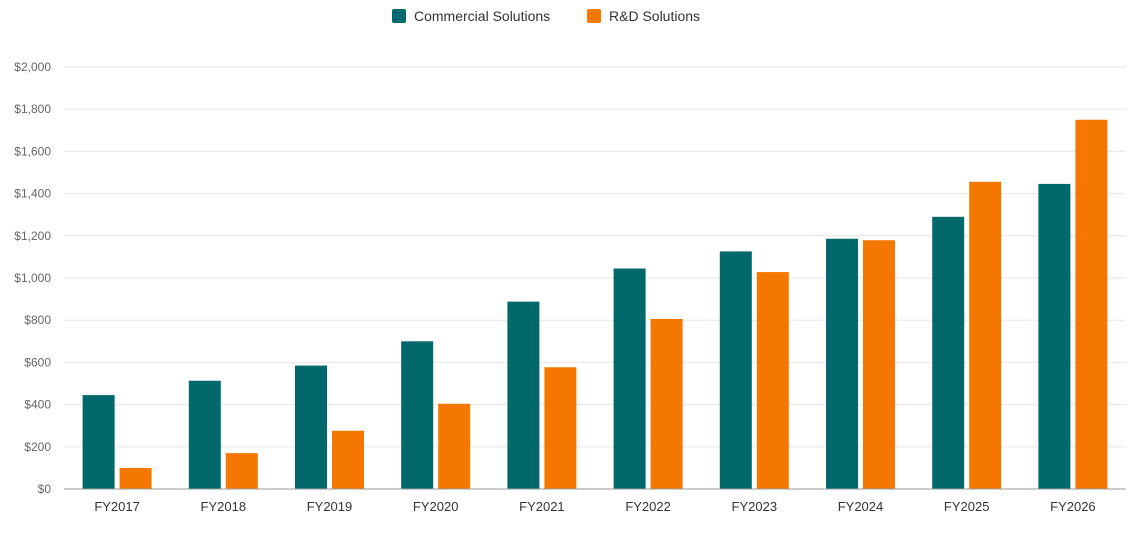  I want to click on legend-item-rnd: R&D Solutions, so click(643, 16).